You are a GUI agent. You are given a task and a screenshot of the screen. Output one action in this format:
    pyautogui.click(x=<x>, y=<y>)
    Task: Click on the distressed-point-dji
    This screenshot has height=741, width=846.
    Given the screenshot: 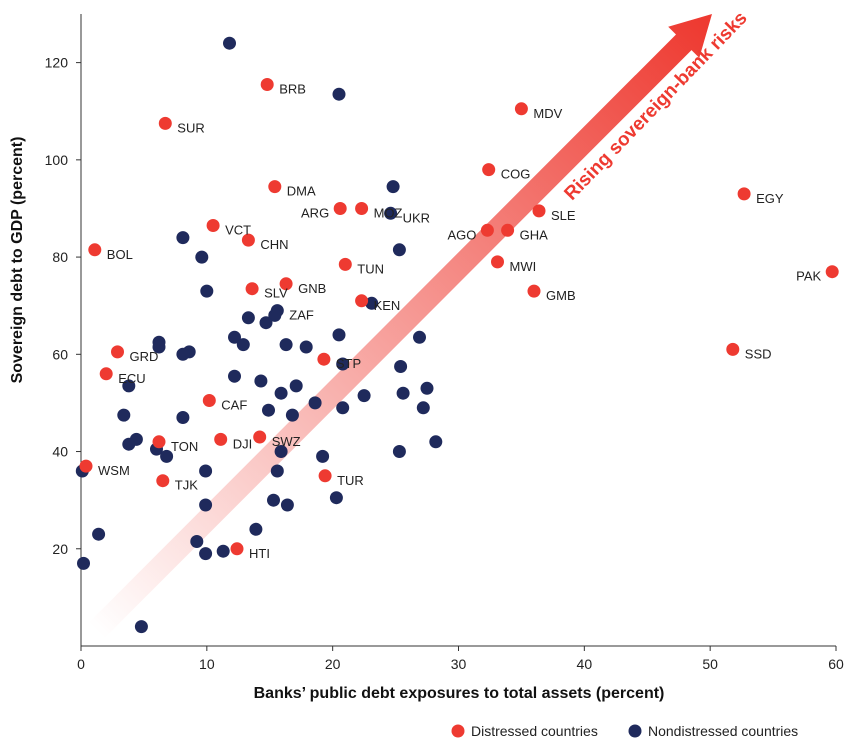 What is the action you would take?
    pyautogui.click(x=221, y=439)
    